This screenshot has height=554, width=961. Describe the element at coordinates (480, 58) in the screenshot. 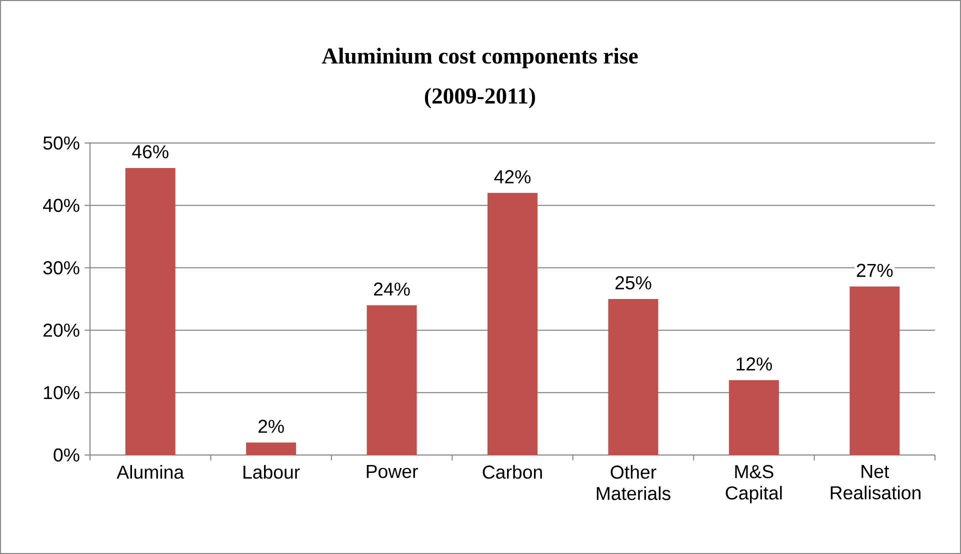

I see `chart-title: Aluminium cost components rise` at that location.